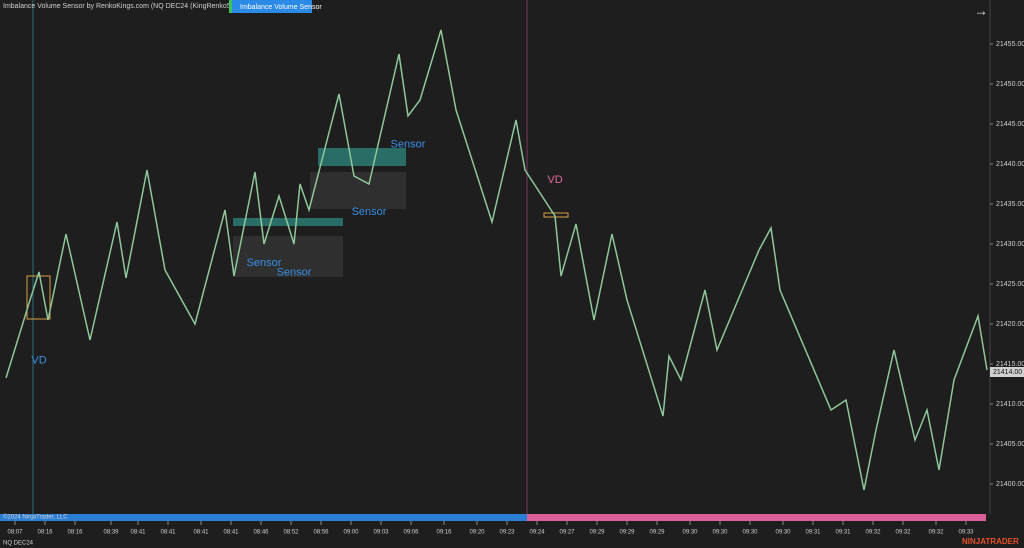 This screenshot has width=1024, height=548. What do you see at coordinates (1010, 484) in the screenshot?
I see `y-tick-label: 21400.00` at bounding box center [1010, 484].